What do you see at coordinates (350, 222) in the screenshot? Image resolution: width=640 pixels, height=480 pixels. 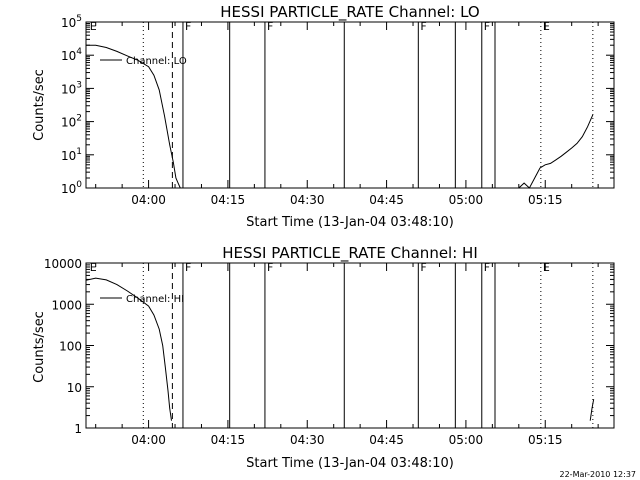 I see `lo-x-axis-label: Start Time (13-Jan-04 03:48:10)` at bounding box center [350, 222].